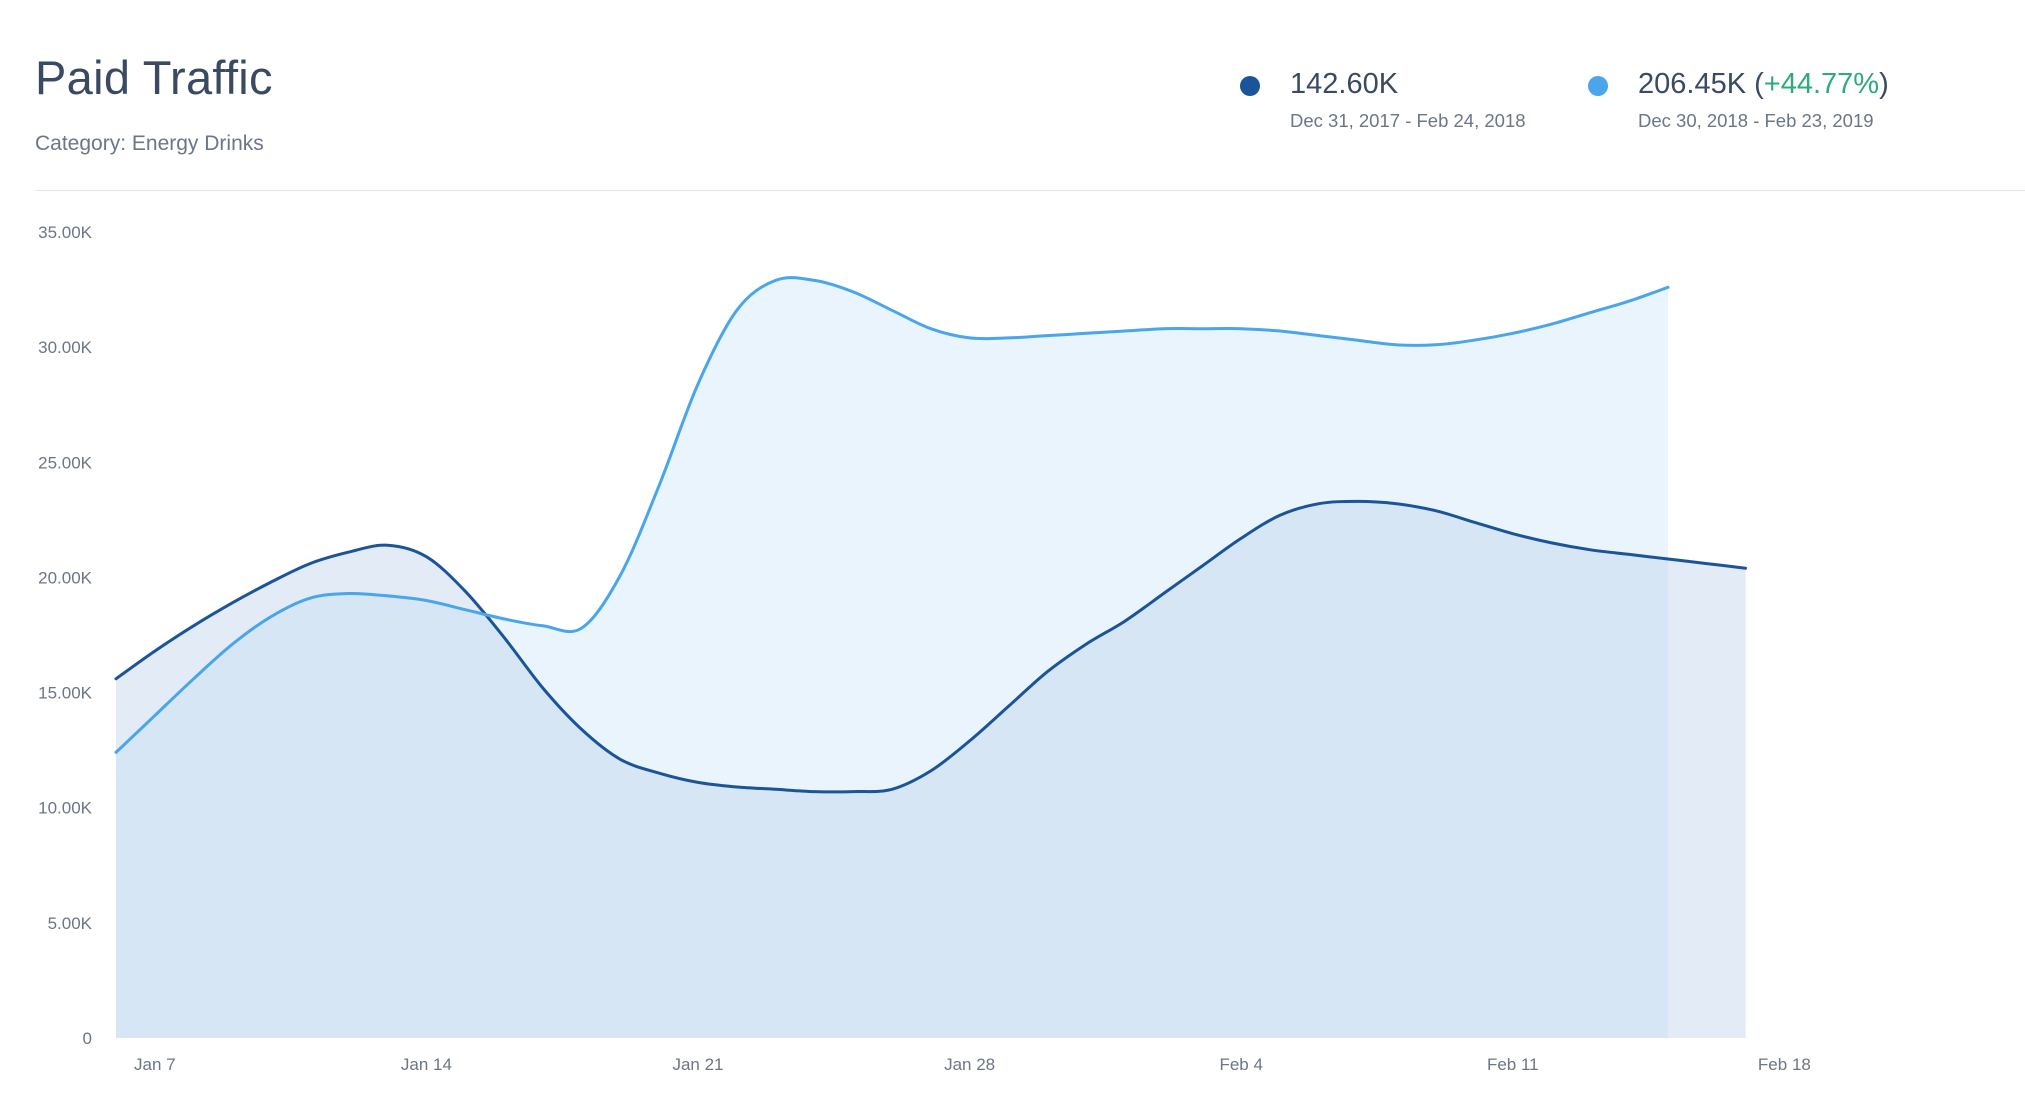  I want to click on chart-subtitle: Category: Energy Drinks, so click(149, 143).